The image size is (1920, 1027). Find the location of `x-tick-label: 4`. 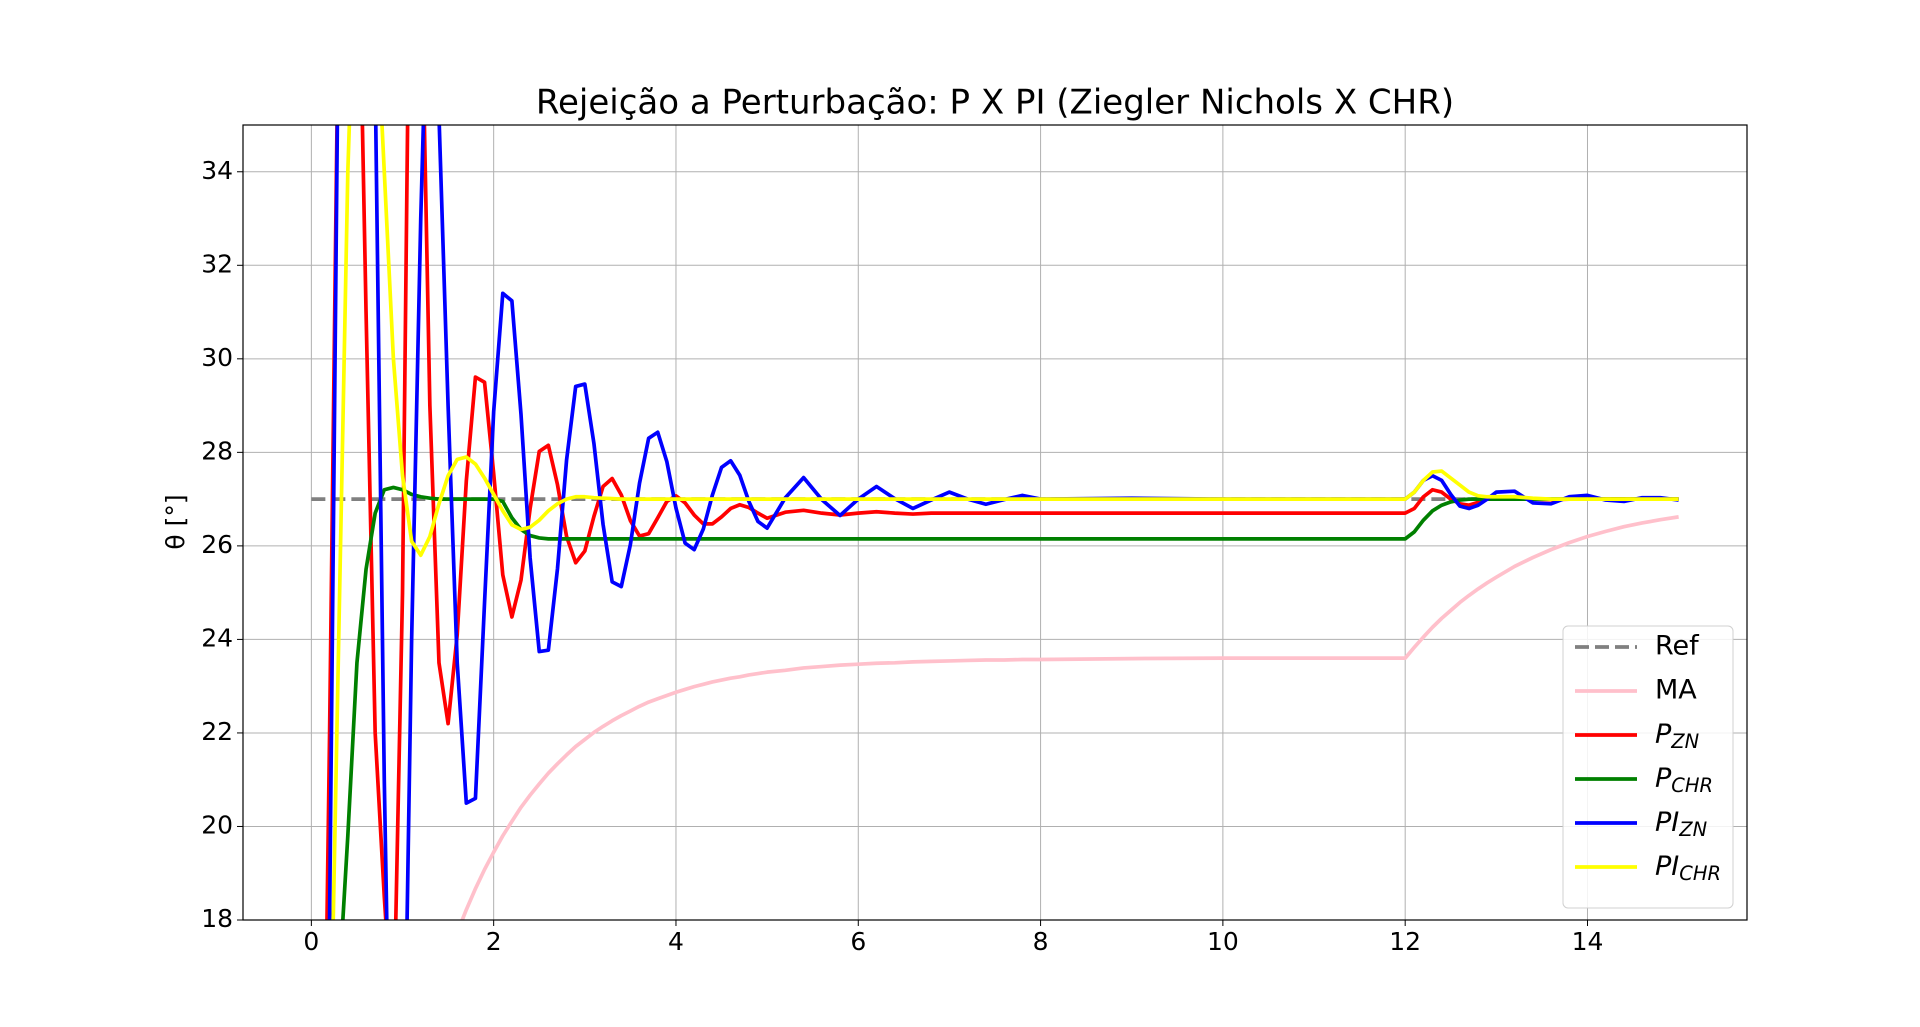

x-tick-label: 4 is located at coordinates (676, 941).